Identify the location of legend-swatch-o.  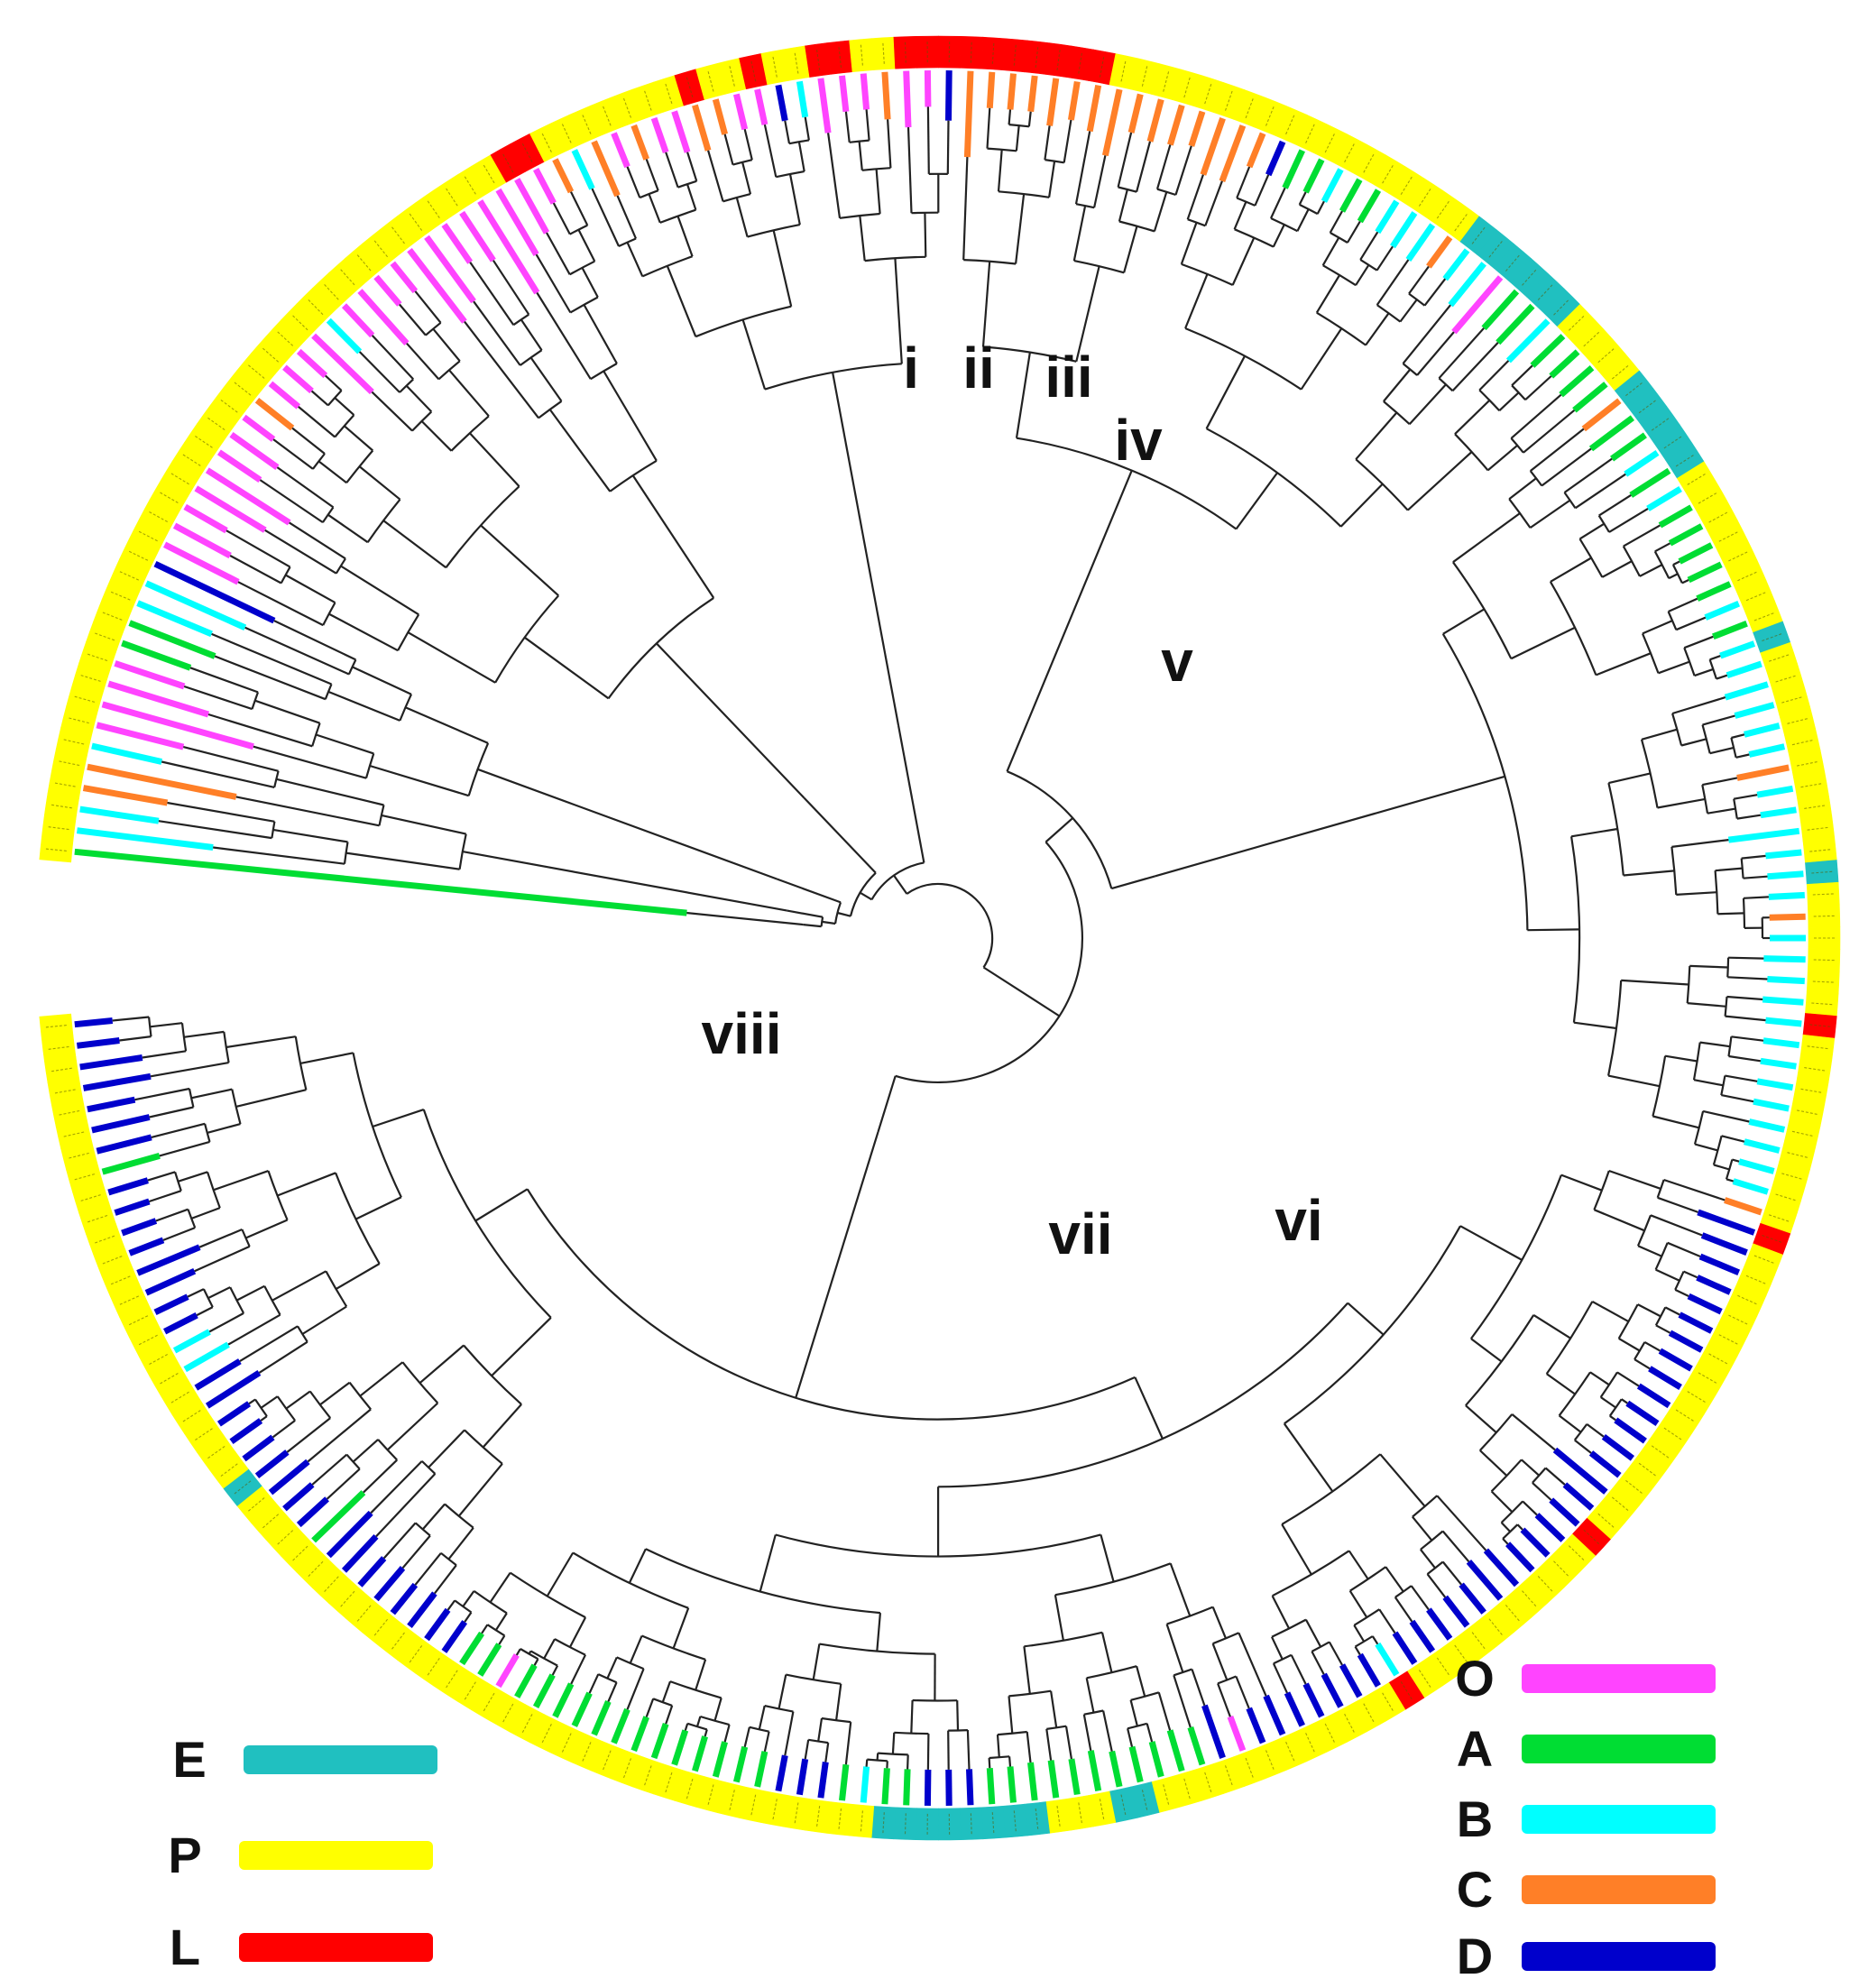
(1619, 1678).